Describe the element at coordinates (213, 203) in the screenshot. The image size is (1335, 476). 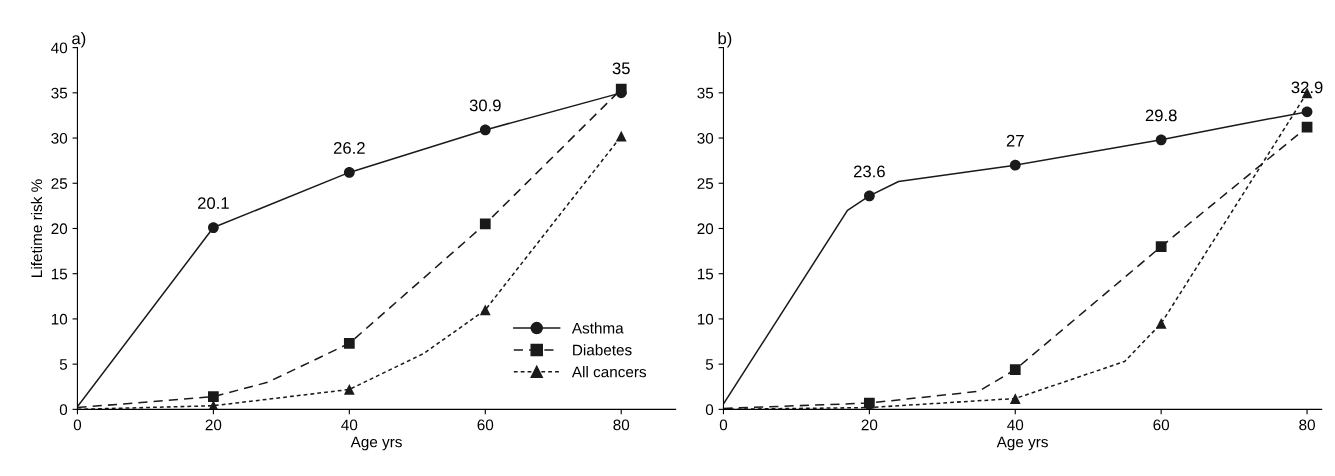
I see `data-label: 20.1` at that location.